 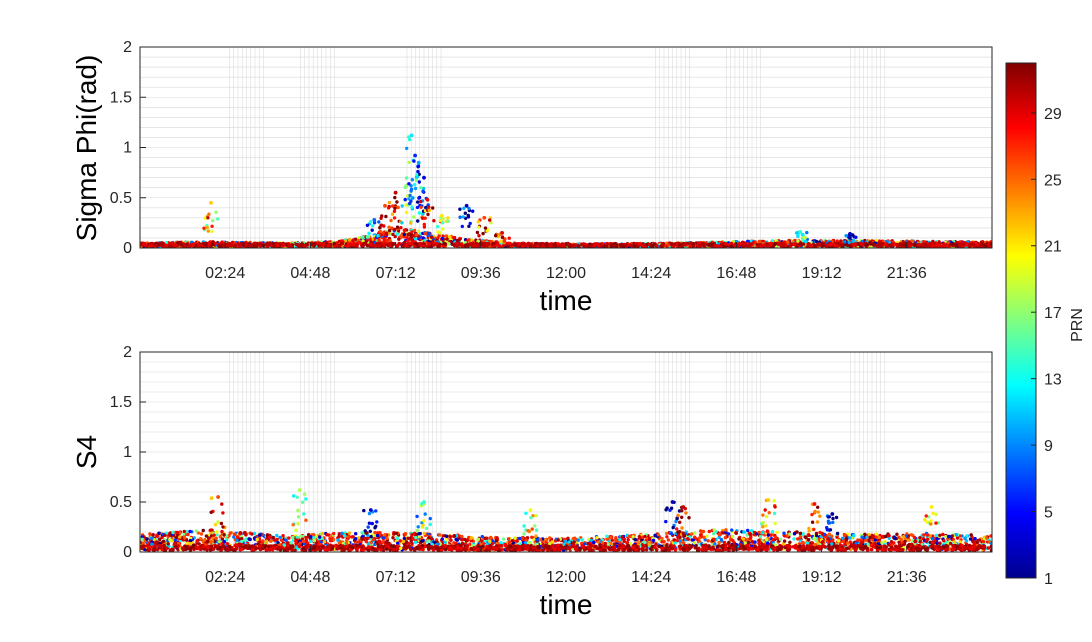 I want to click on y-tick-label: 1, so click(x=127, y=148).